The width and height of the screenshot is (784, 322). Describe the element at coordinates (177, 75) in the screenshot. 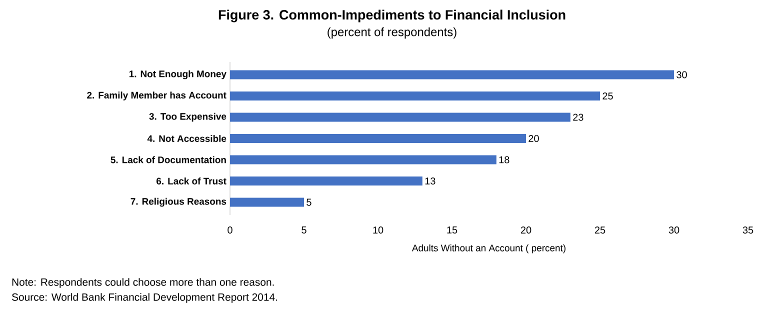

I see `y-tick-label: 1. Not Enough Money` at that location.